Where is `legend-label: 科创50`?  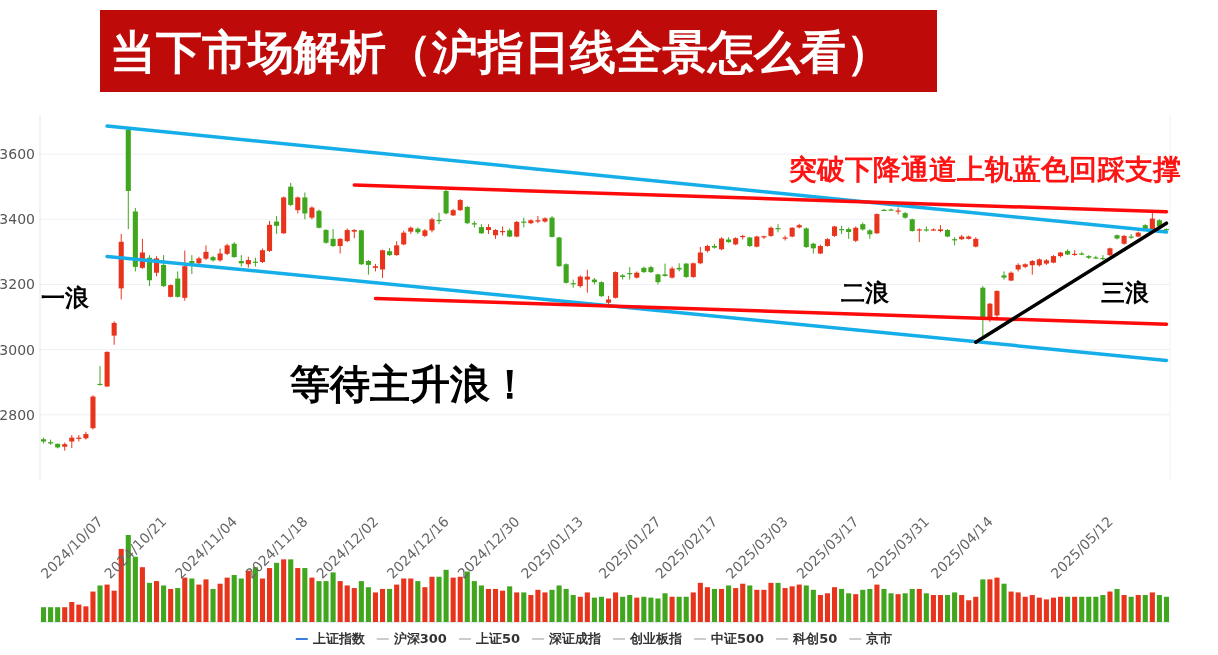
legend-label: 科创50 is located at coordinates (815, 638).